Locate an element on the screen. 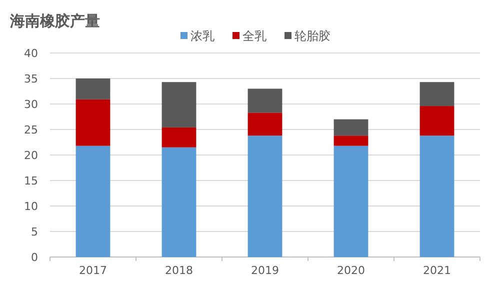 Image resolution: width=495 pixels, height=285 pixels. y-tick-label: 15 is located at coordinates (31, 181).